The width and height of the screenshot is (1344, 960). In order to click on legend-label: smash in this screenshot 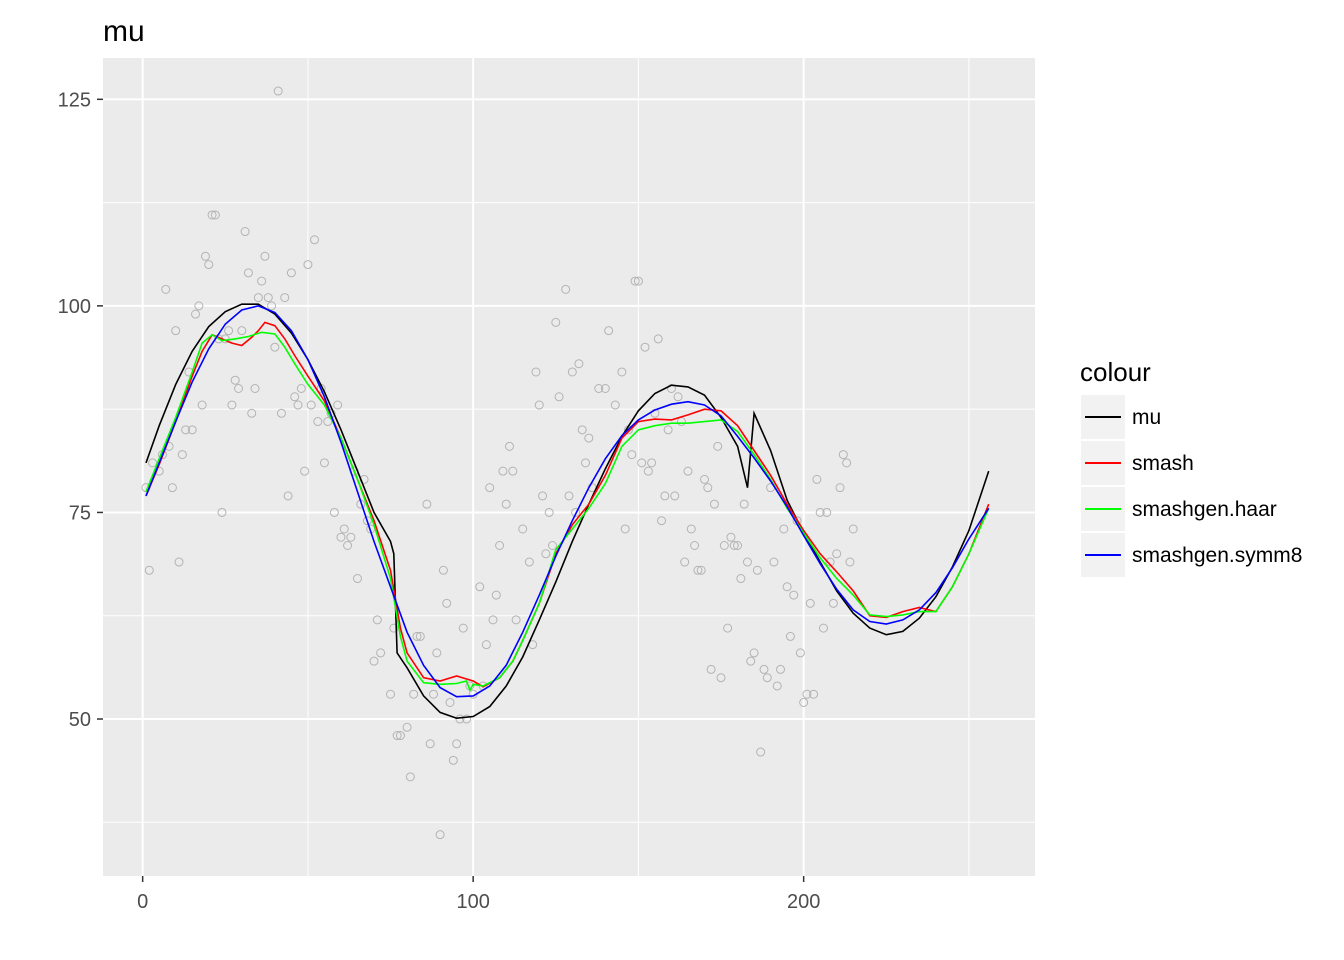, I will do `click(1163, 463)`.